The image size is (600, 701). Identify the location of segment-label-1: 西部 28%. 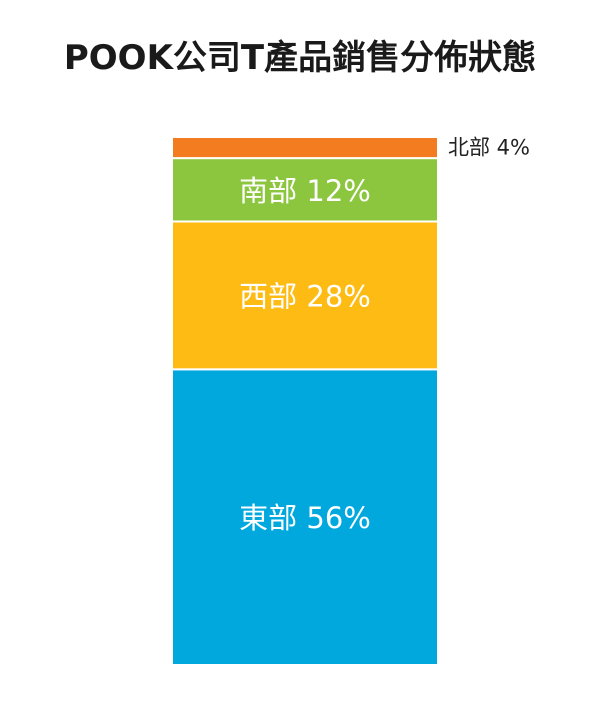
(305, 296).